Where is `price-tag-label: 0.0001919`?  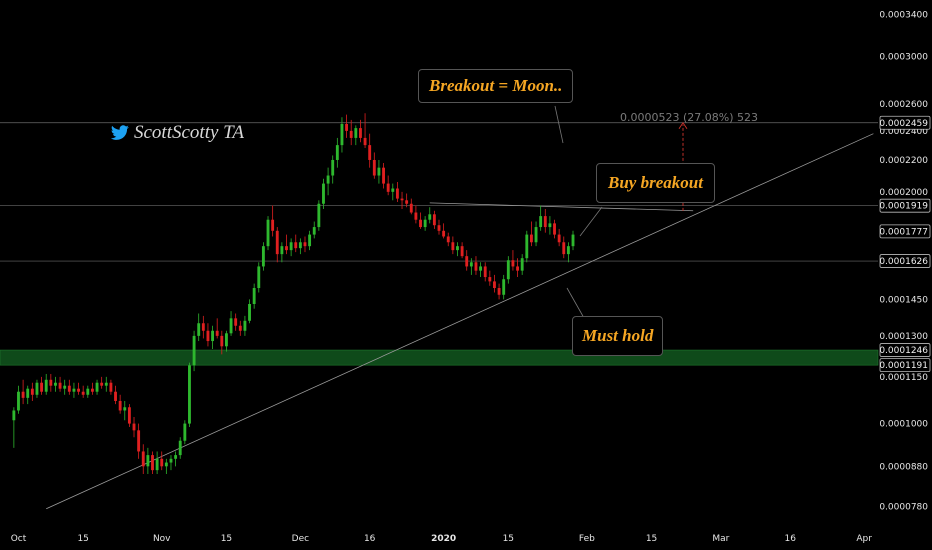 price-tag-label: 0.0001919 is located at coordinates (905, 205).